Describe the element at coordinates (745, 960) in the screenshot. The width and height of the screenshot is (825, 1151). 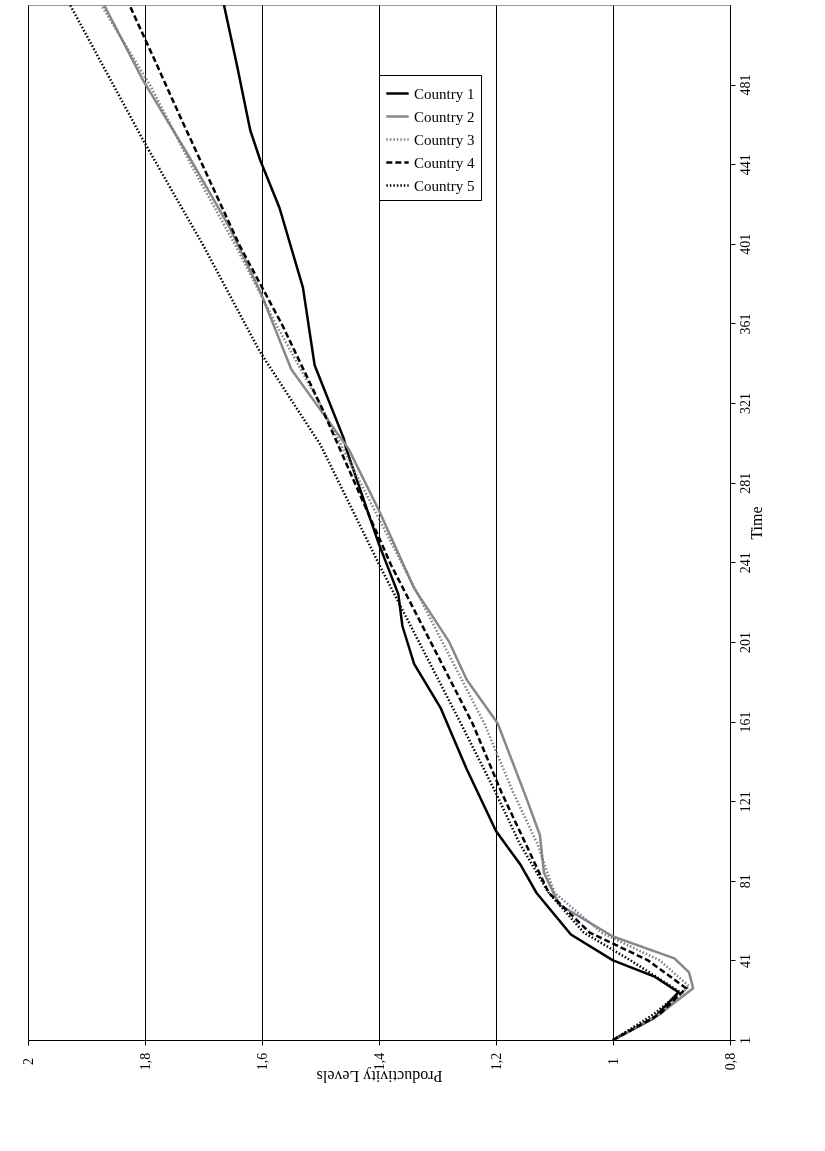
I see `y-tick-label: 41` at that location.